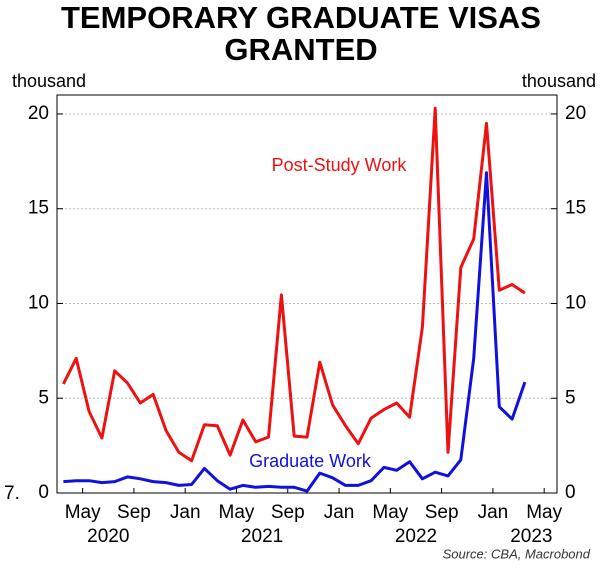 This screenshot has height=576, width=602. I want to click on y2-tick-label: 10, so click(575, 302).